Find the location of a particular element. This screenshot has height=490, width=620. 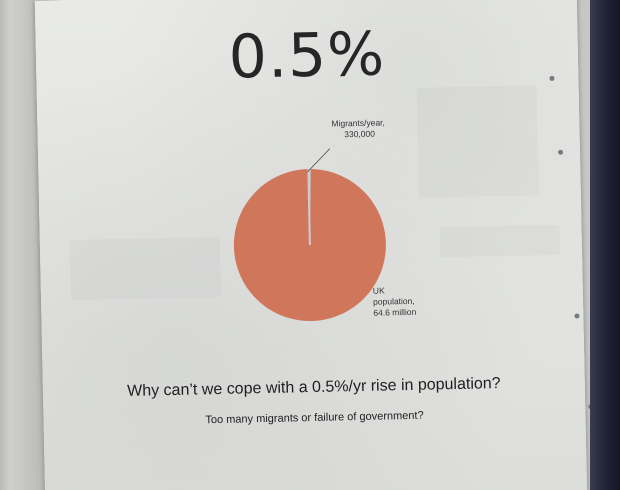

migrants-label-line-2: 330,000 is located at coordinates (359, 134).